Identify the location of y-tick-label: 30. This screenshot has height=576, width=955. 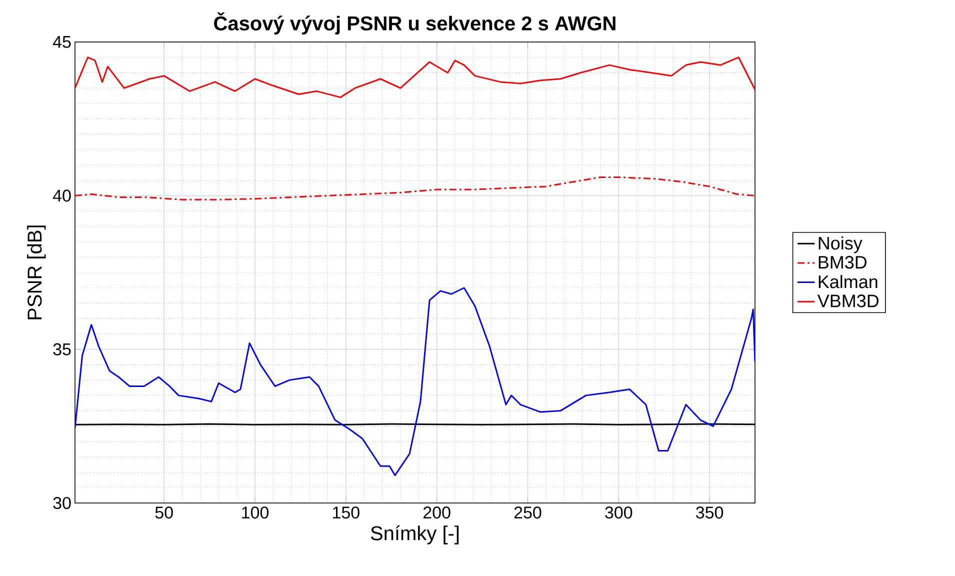
(62, 503).